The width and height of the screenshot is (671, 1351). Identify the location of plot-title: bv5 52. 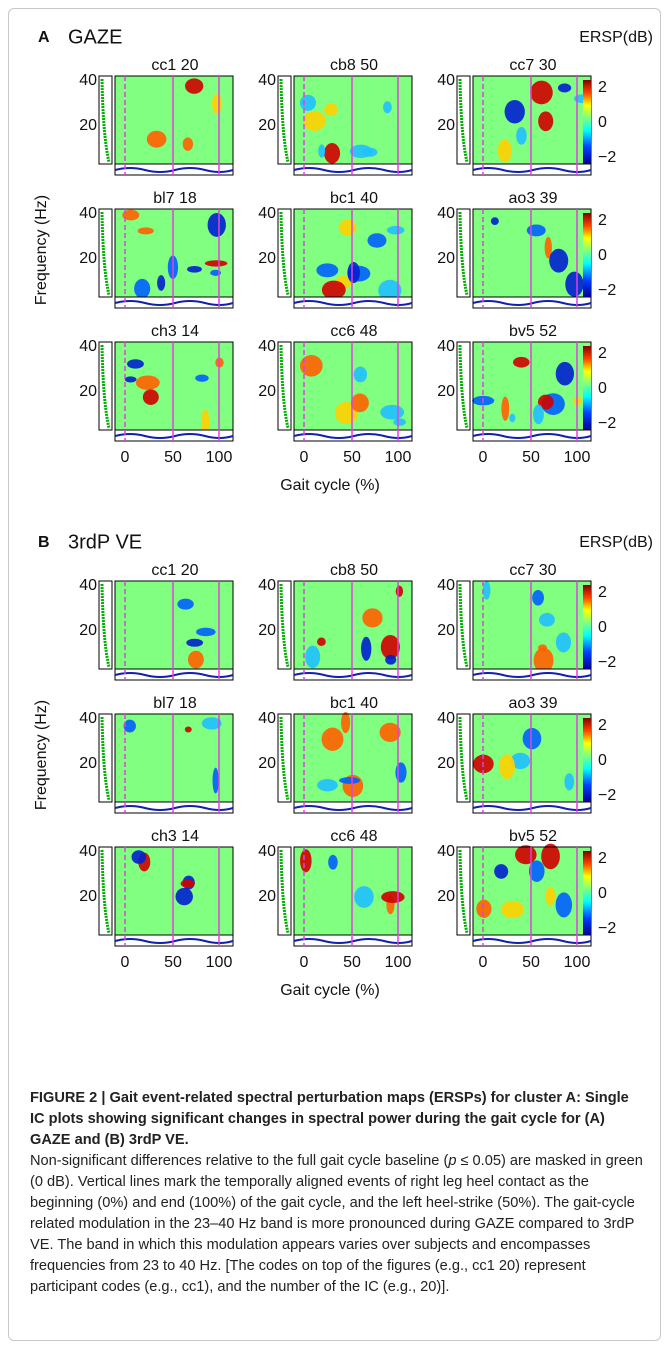
(533, 836).